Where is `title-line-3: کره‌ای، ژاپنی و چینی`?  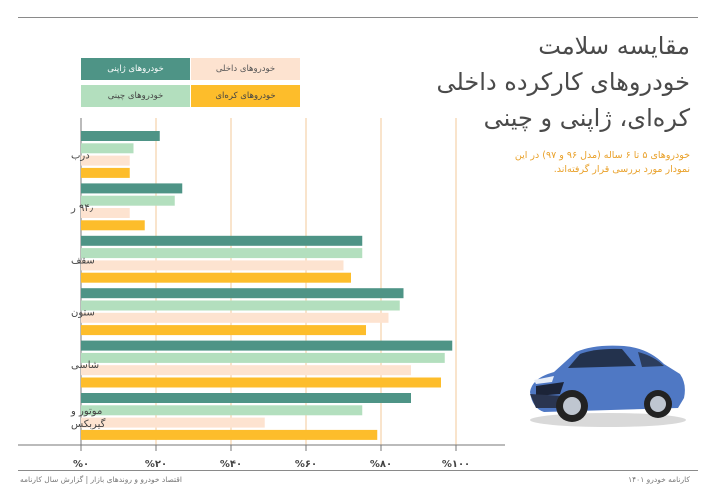 title-line-3: کره‌ای، ژاپنی و چینی is located at coordinates (586, 118).